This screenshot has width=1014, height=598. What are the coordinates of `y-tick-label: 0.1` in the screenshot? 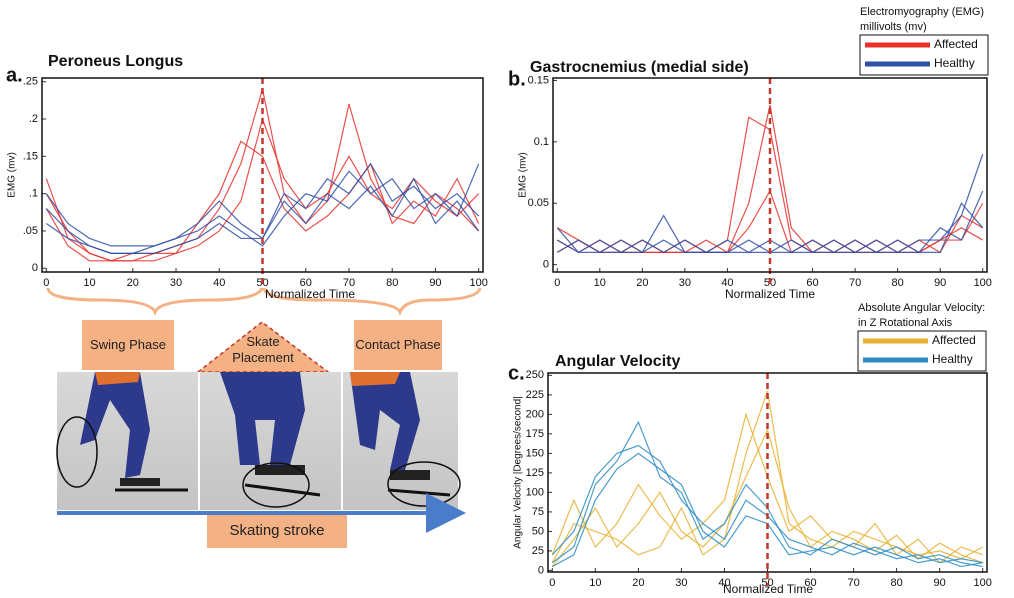 It's located at (541, 142).